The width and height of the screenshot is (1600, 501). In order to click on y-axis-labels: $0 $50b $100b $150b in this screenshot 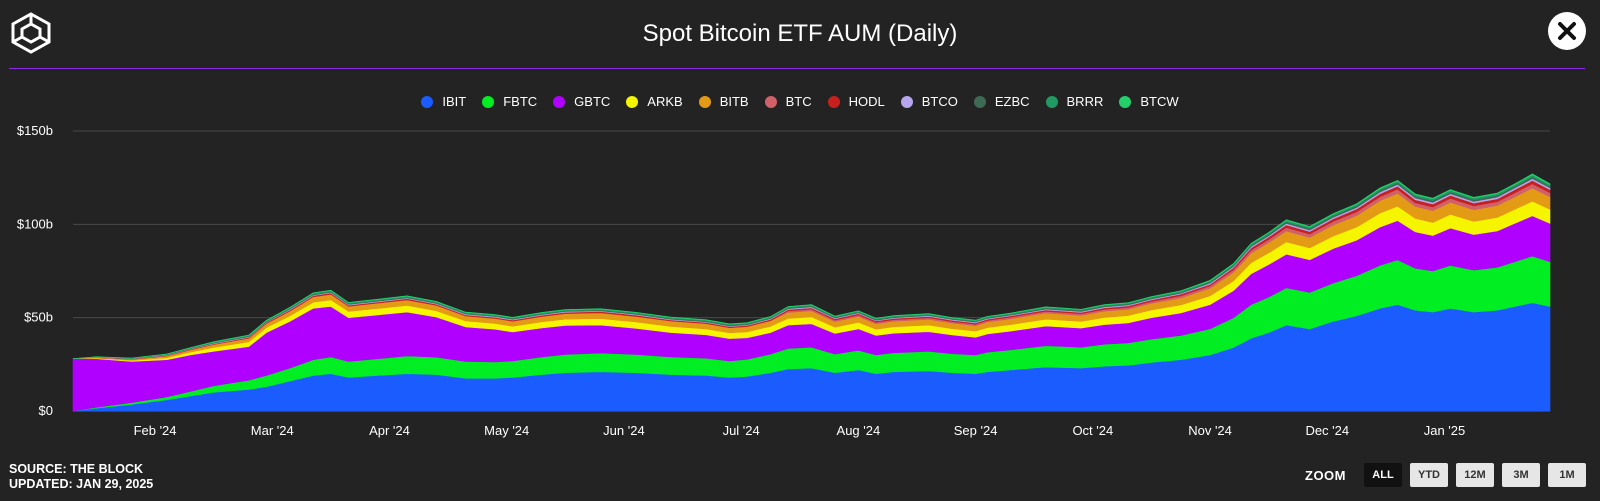, I will do `click(35, 270)`.